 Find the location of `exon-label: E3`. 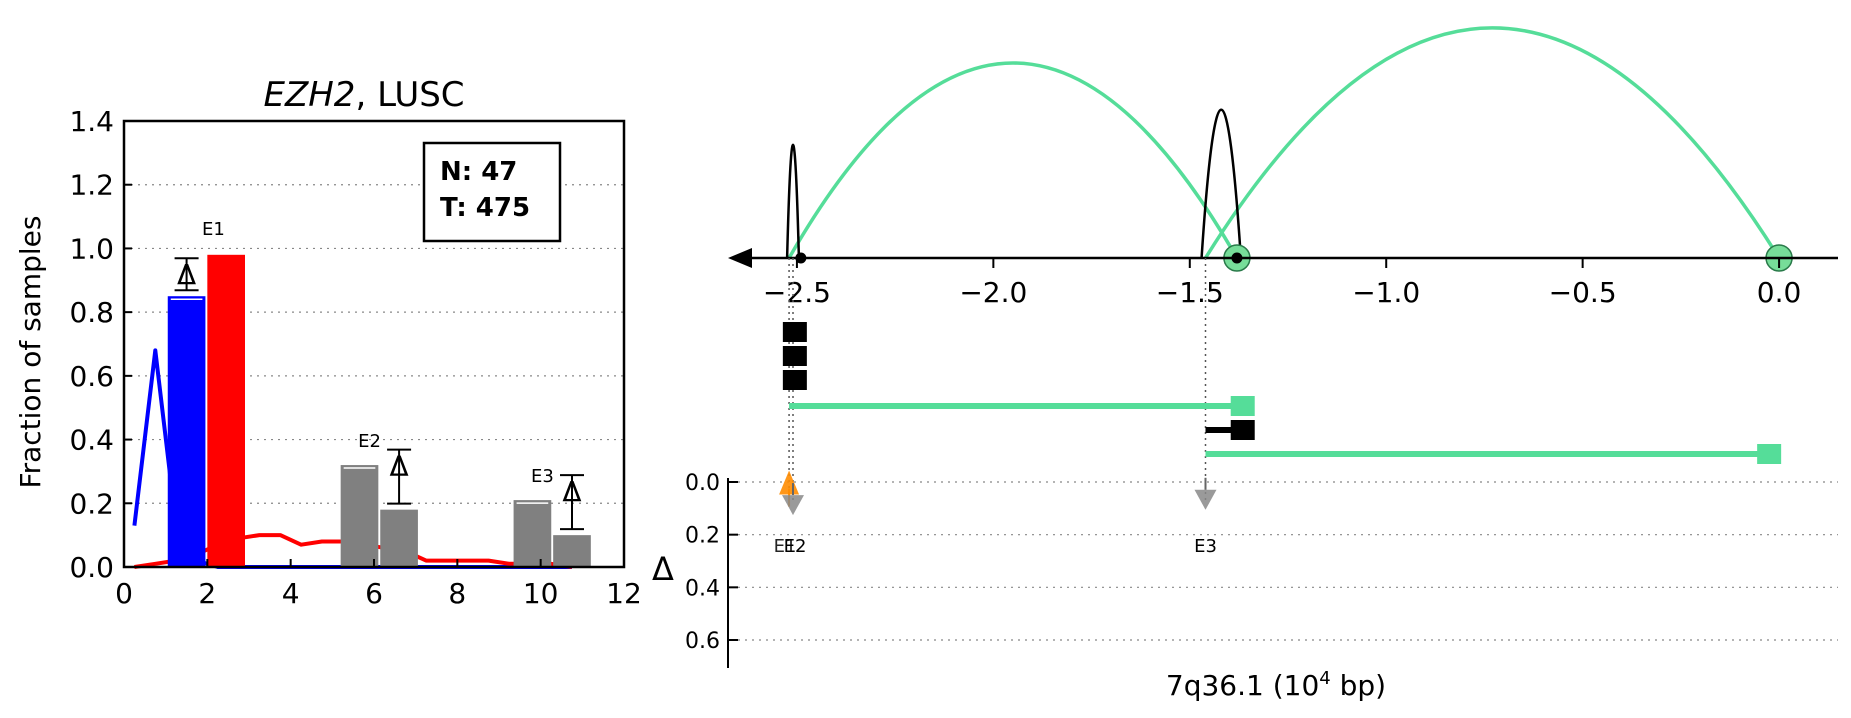

exon-label: E3 is located at coordinates (542, 476).